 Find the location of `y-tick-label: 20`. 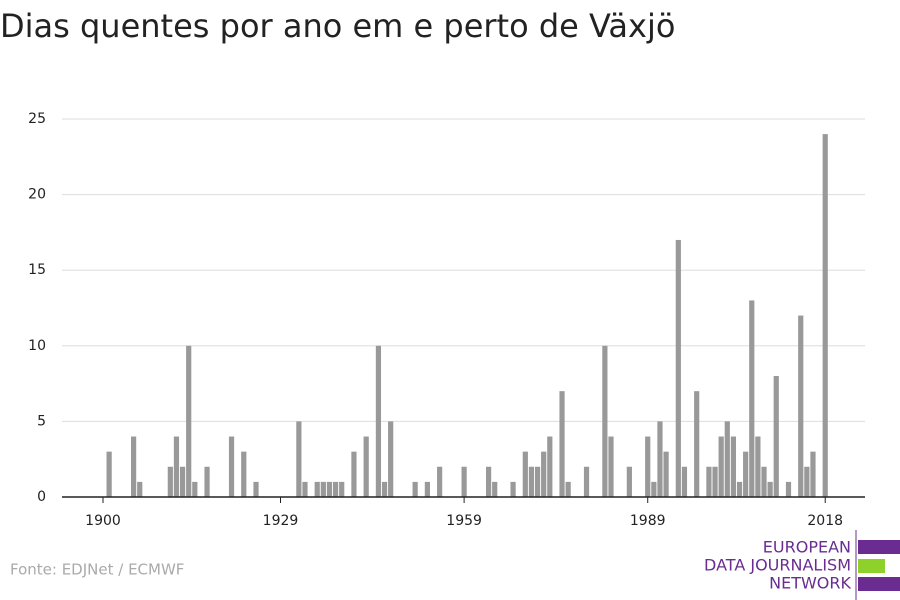

y-tick-label: 20 is located at coordinates (37, 195).